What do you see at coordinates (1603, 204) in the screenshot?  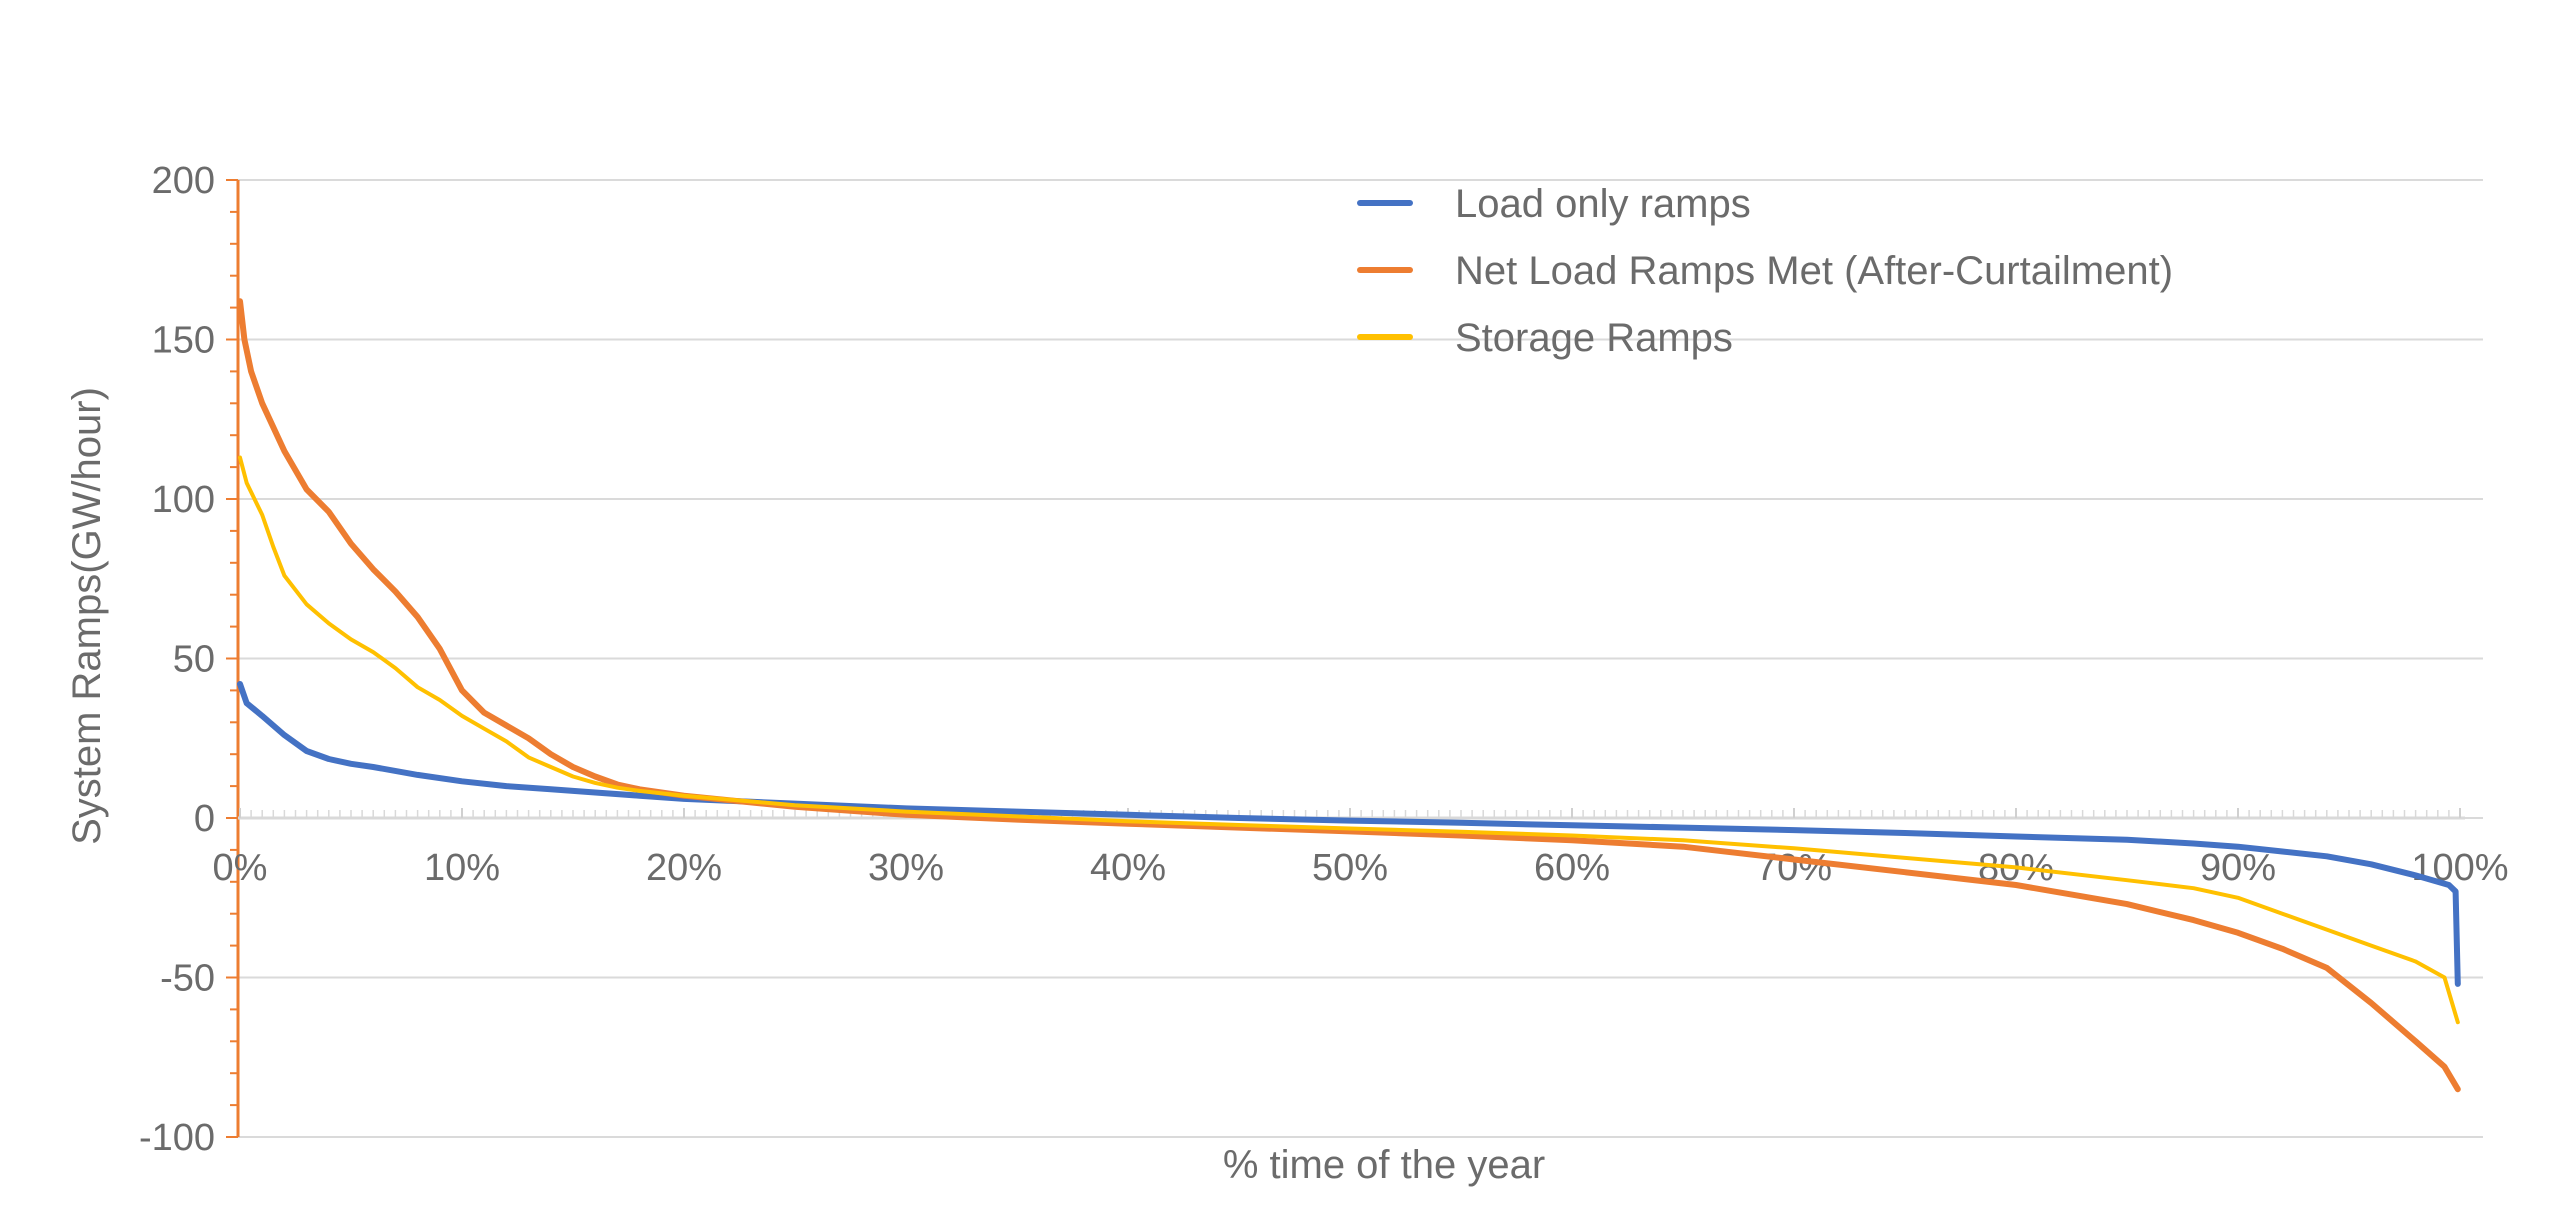 I see `legend-label: Load only ramps` at bounding box center [1603, 204].